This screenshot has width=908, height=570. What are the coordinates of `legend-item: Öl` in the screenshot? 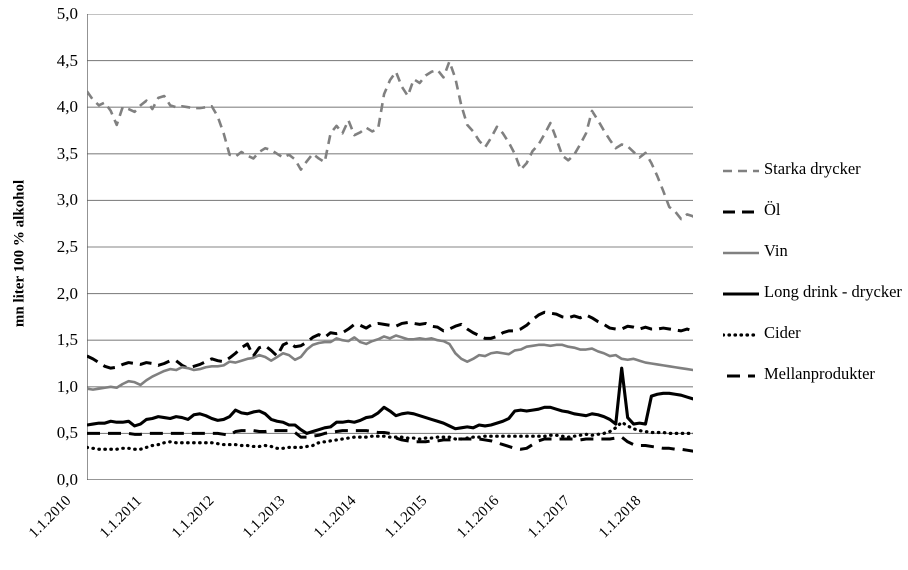 It's located at (815, 211).